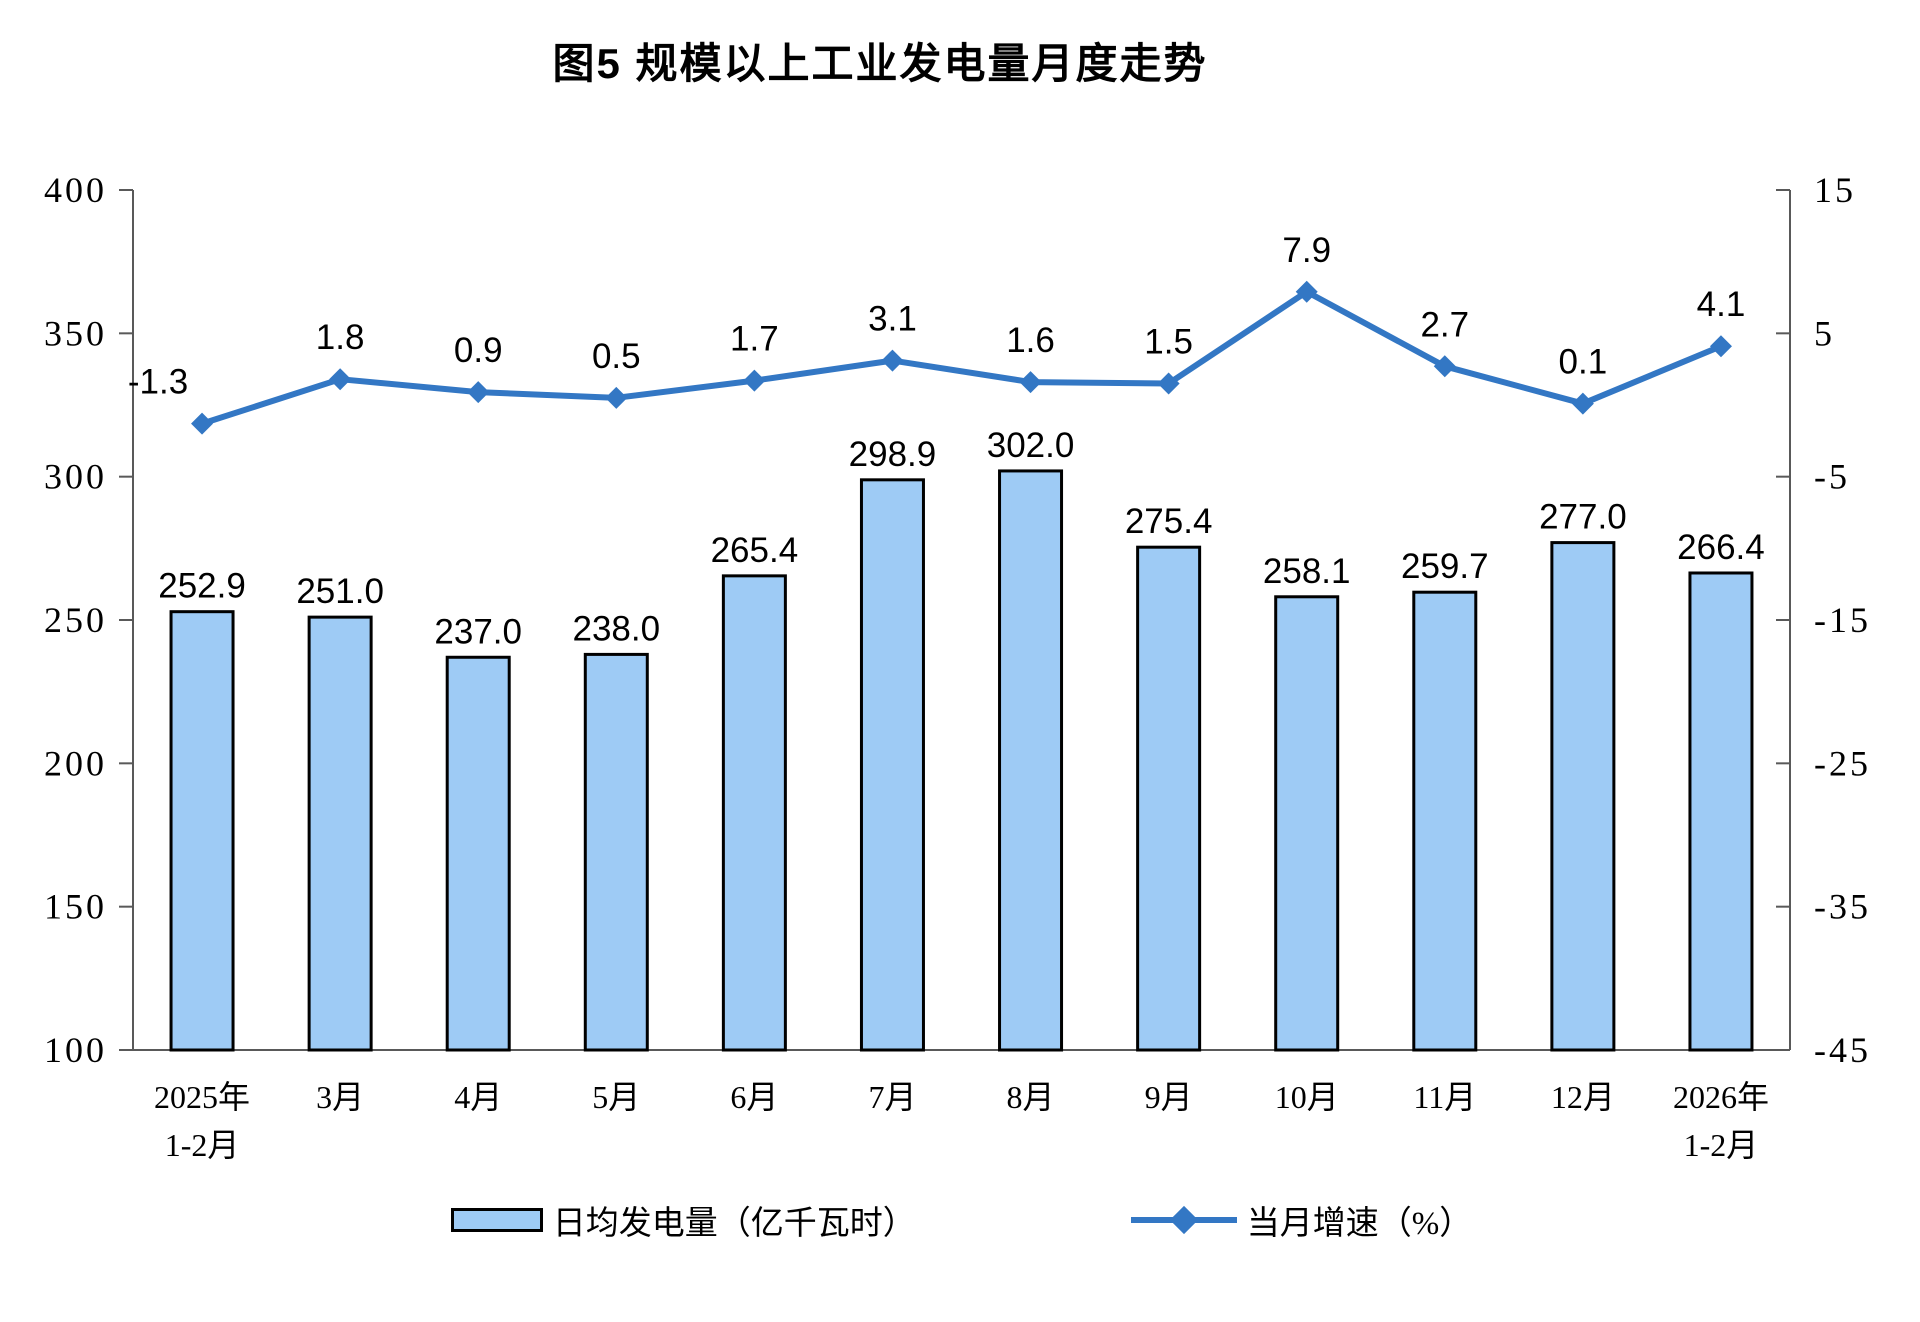 The width and height of the screenshot is (1920, 1322). Describe the element at coordinates (616, 356) in the screenshot. I see `line-value-label: 0.5` at that location.